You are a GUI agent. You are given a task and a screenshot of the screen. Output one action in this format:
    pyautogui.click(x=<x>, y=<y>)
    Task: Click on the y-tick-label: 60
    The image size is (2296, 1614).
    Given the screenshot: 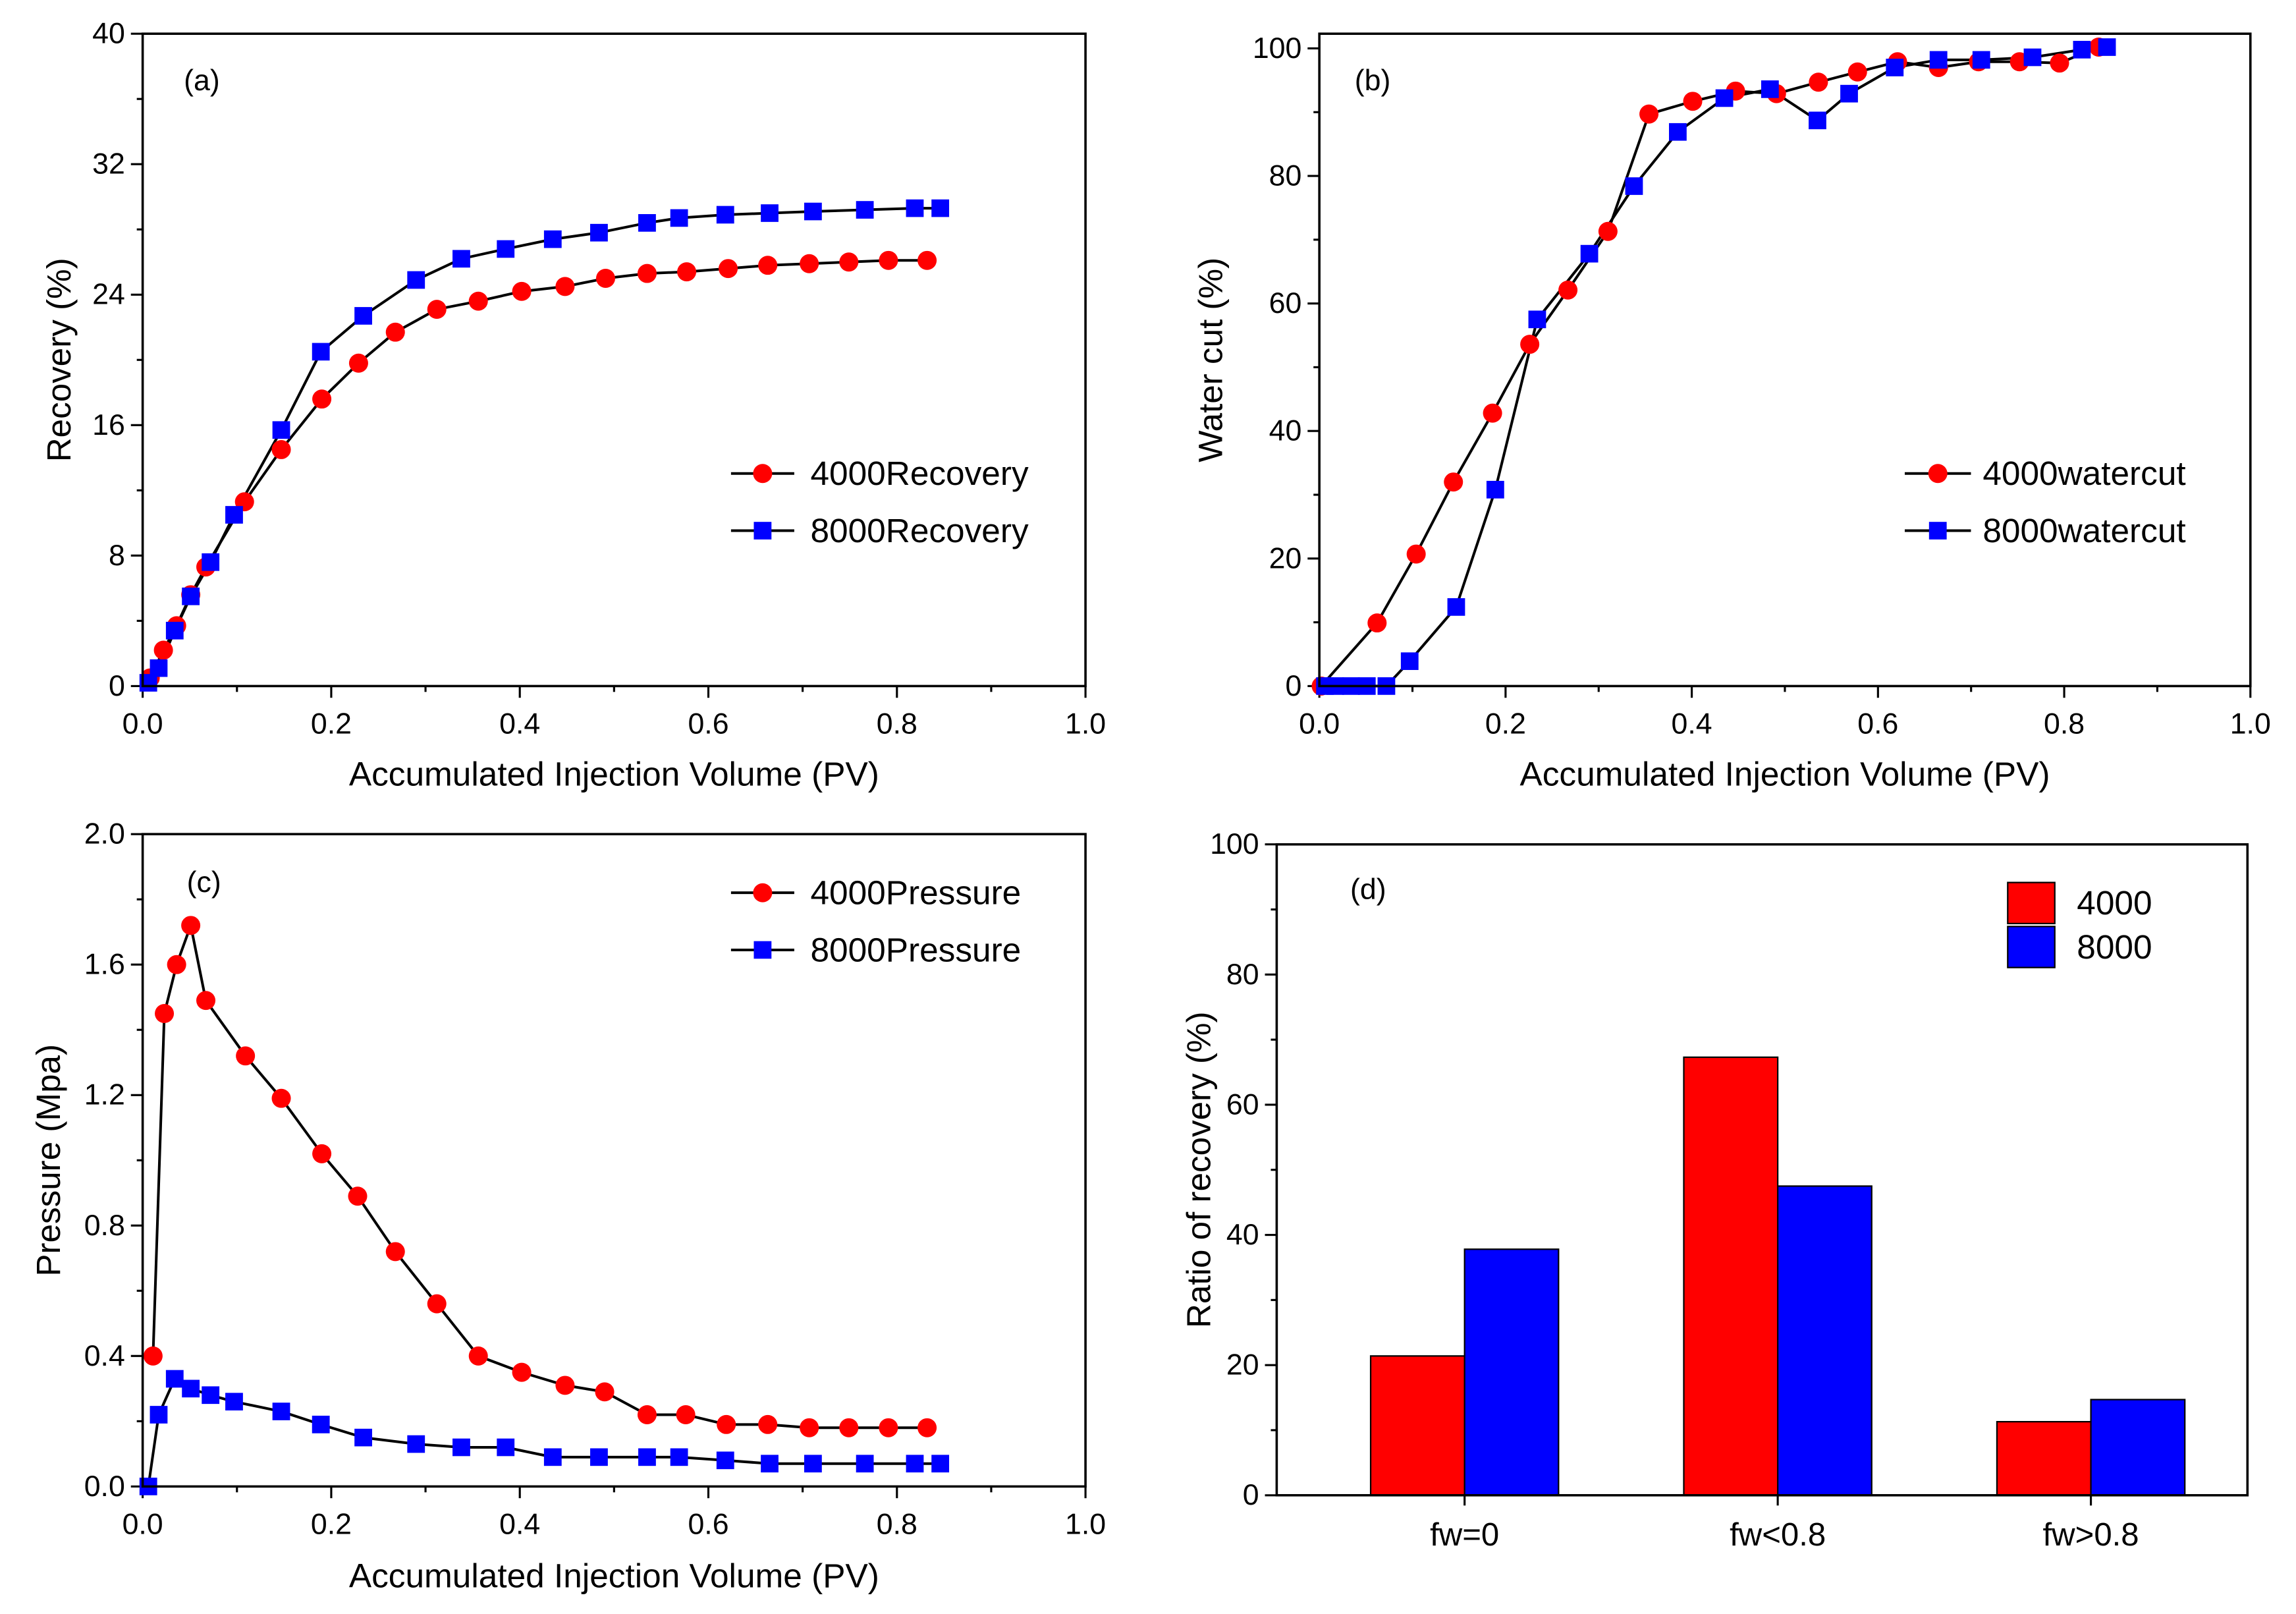 What is the action you would take?
    pyautogui.click(x=1285, y=304)
    